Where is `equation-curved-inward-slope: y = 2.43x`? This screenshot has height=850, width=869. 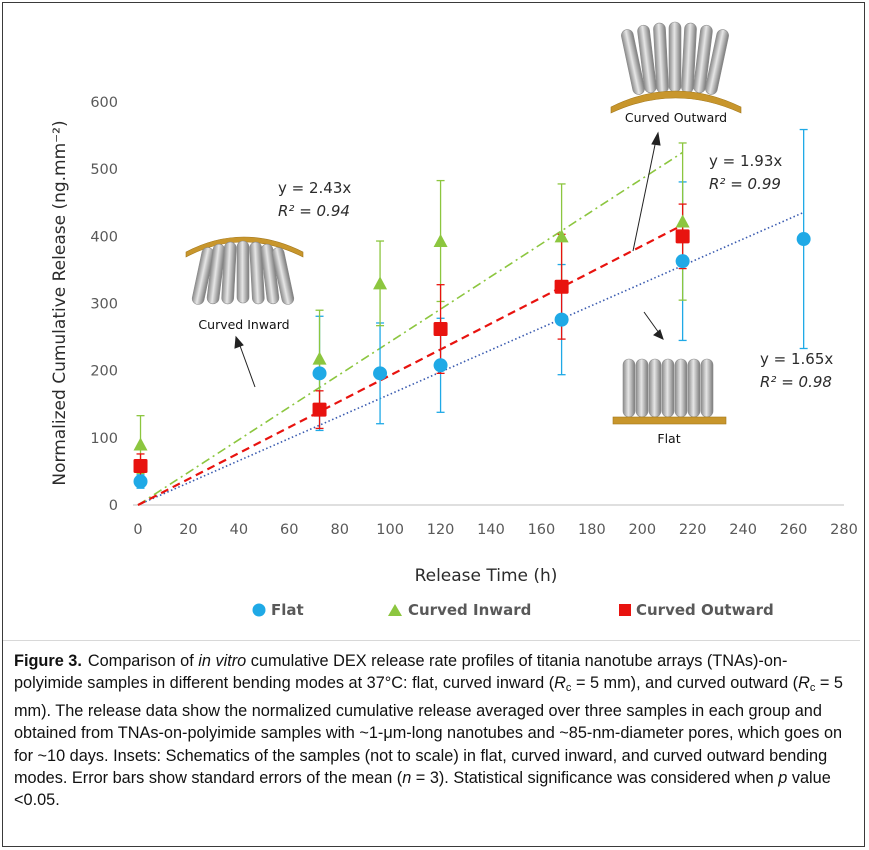 equation-curved-inward-slope: y = 2.43x is located at coordinates (314, 188).